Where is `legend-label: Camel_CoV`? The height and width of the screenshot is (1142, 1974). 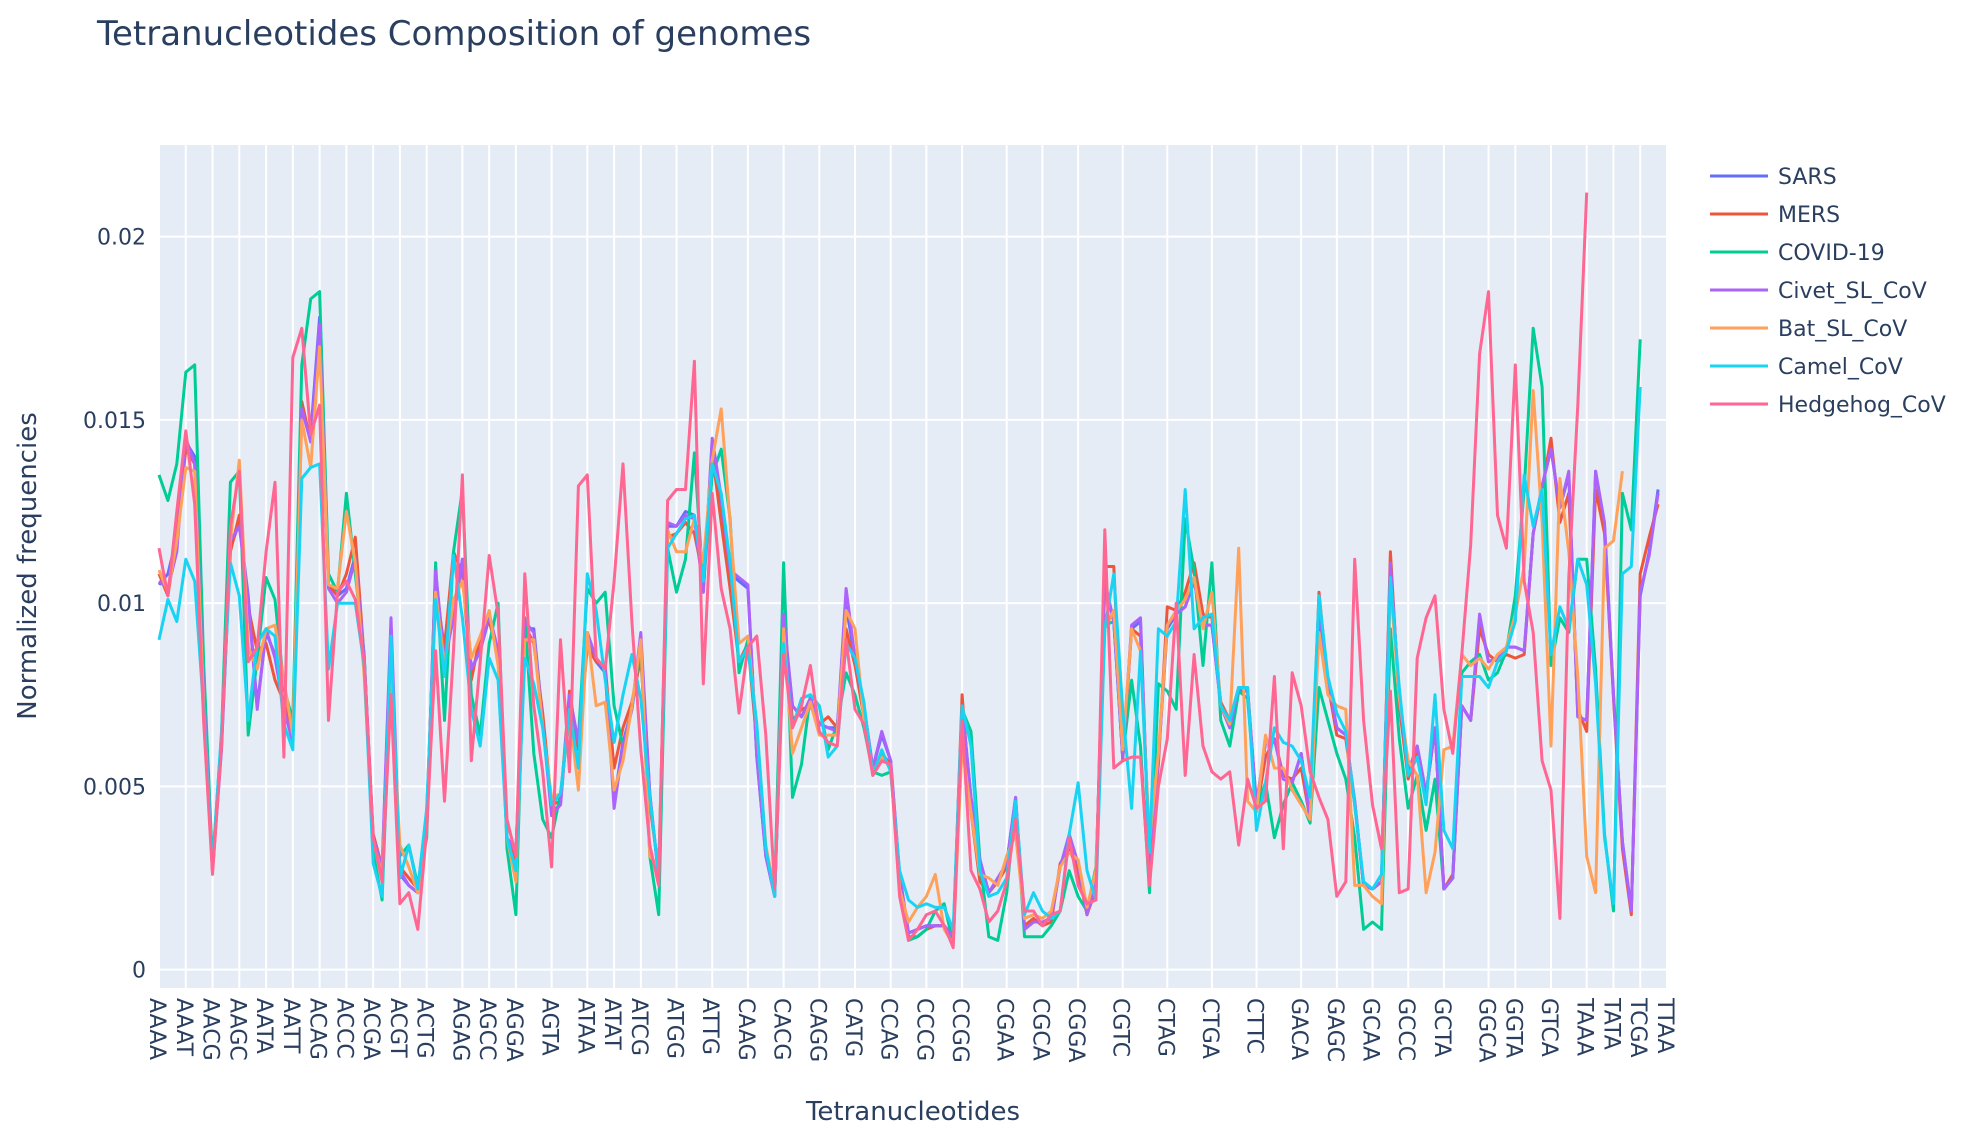
legend-label: Camel_CoV is located at coordinates (1840, 367).